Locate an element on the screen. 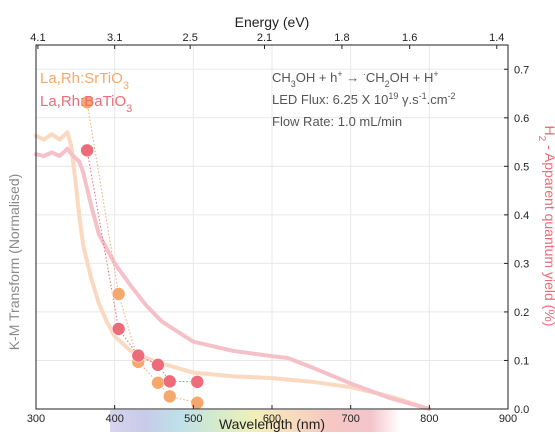 The height and width of the screenshot is (434, 555). legend-item-srtio3: La,Rh:SrTiO3 is located at coordinates (84, 81).